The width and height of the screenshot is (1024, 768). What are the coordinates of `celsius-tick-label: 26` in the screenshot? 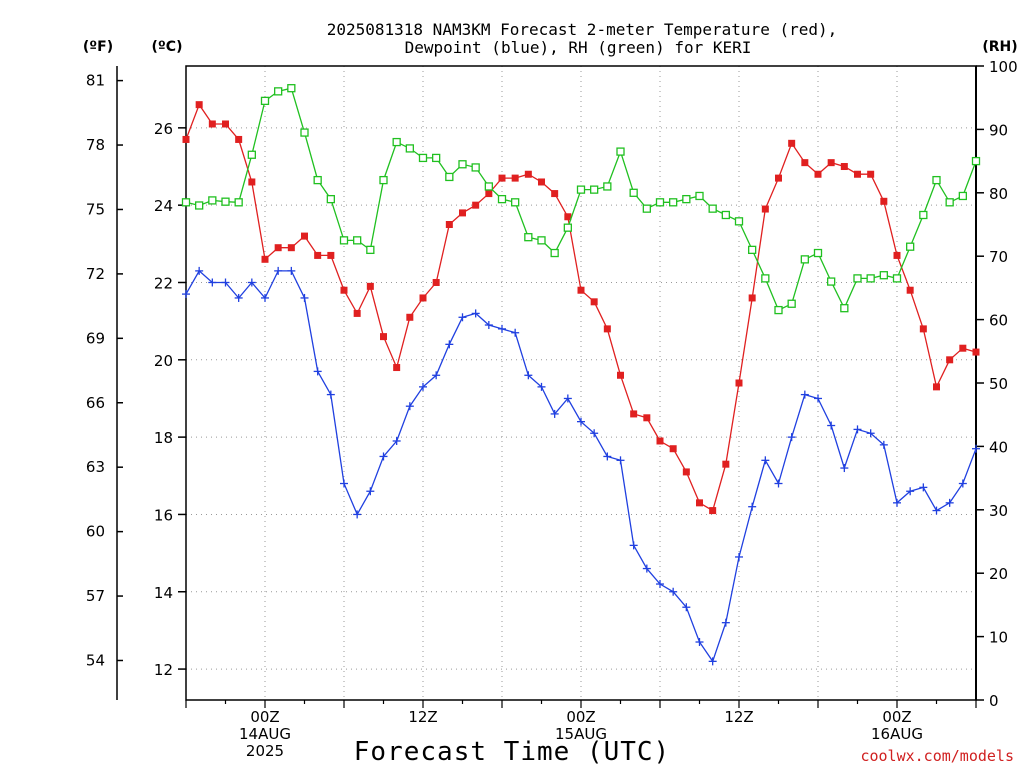 It's located at (163, 129).